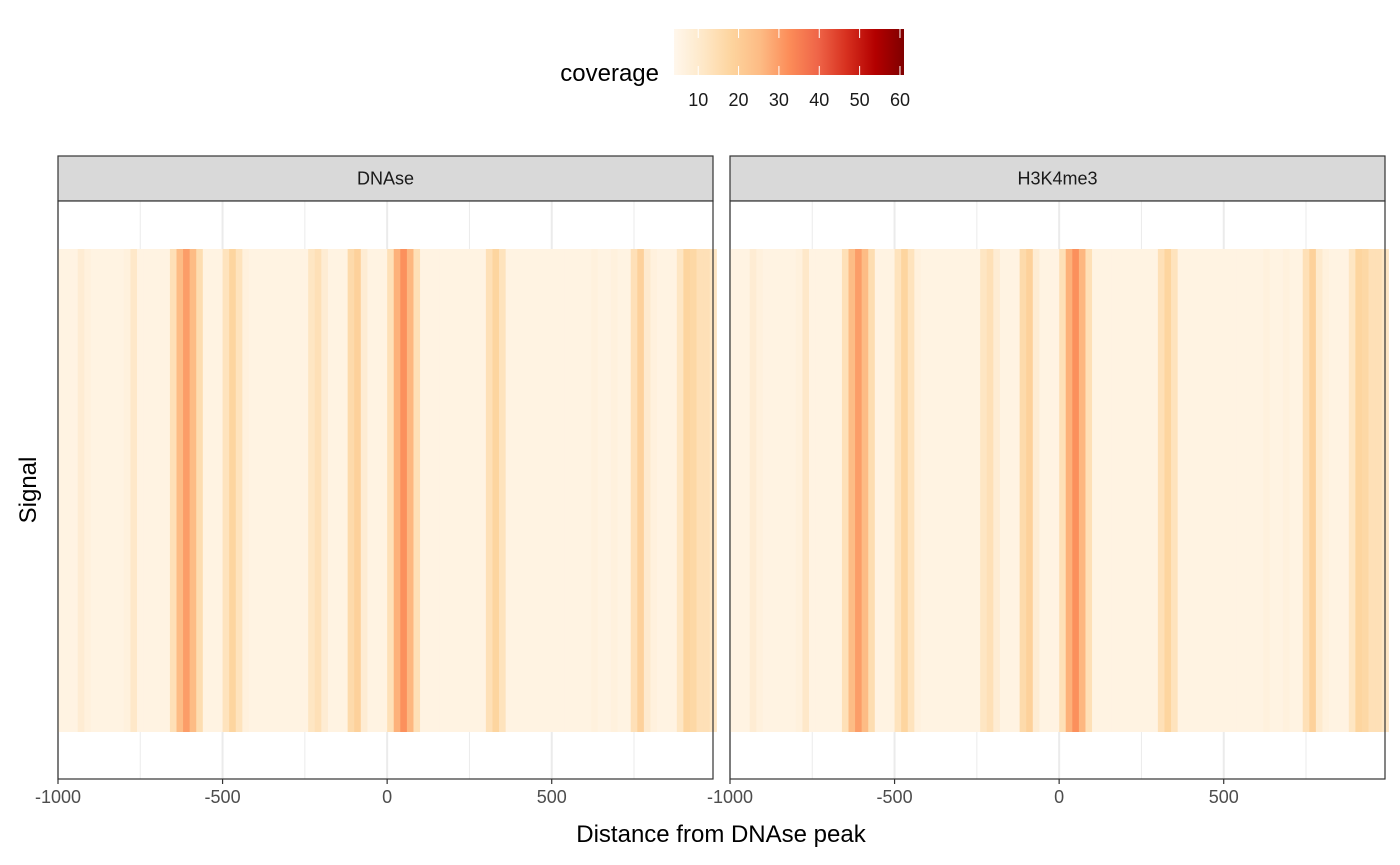 This screenshot has height=865, width=1400. What do you see at coordinates (609, 73) in the screenshot?
I see `legend-title: coverage` at bounding box center [609, 73].